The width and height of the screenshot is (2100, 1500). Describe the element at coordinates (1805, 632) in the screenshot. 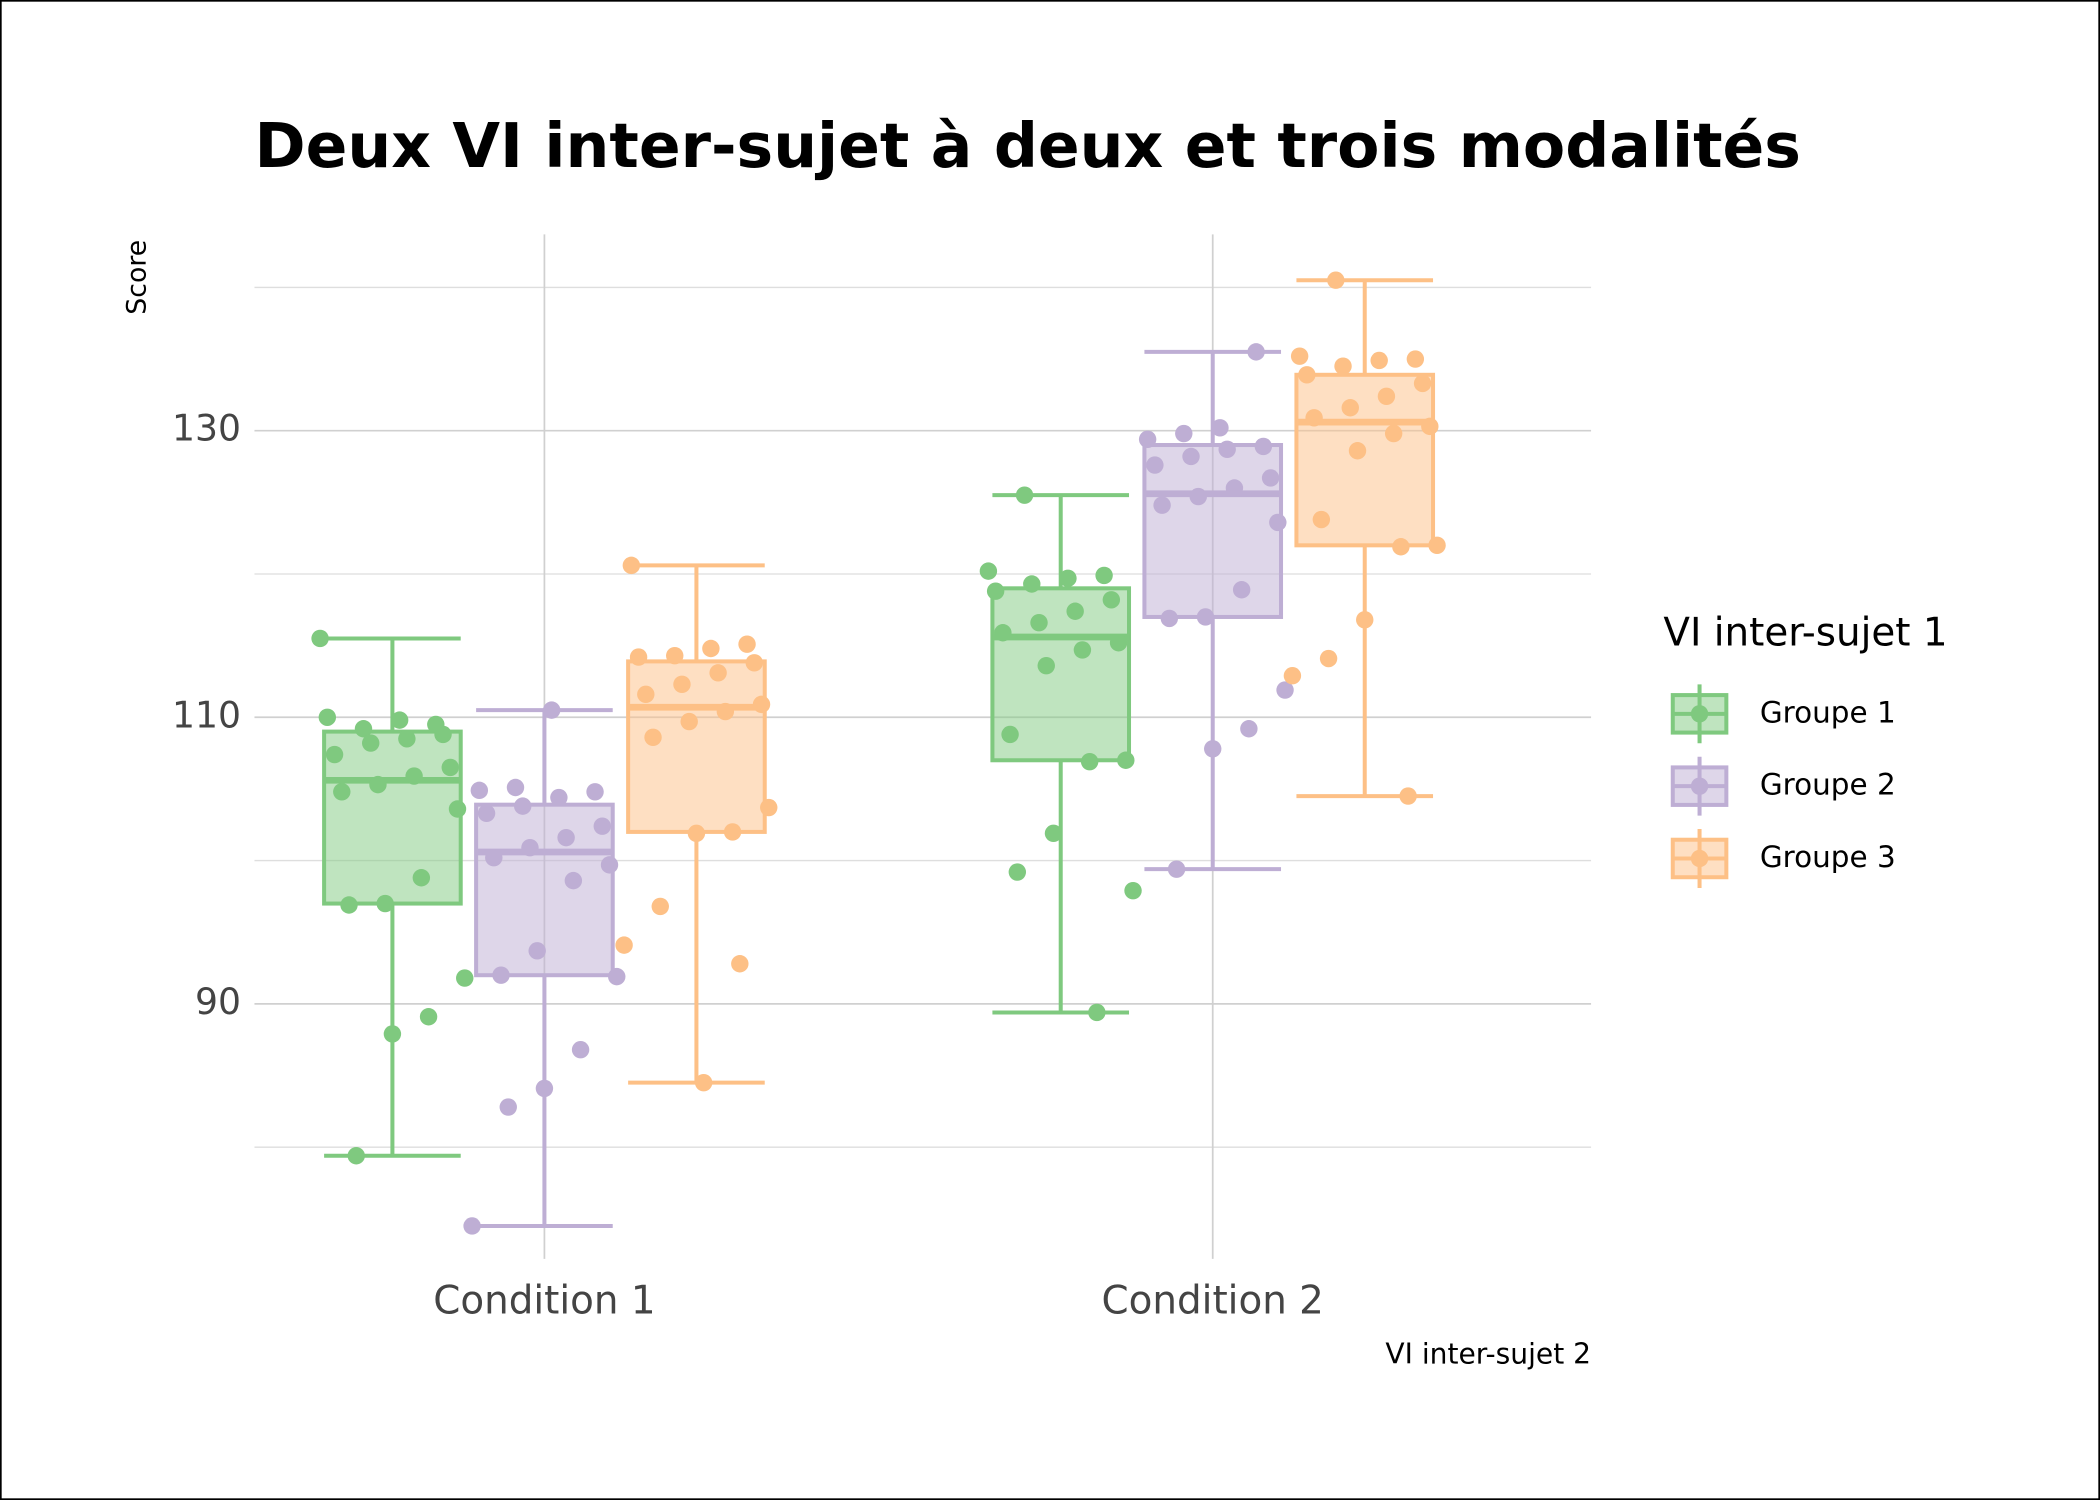

I see `legend-title: VI inter-sujet 1` at that location.